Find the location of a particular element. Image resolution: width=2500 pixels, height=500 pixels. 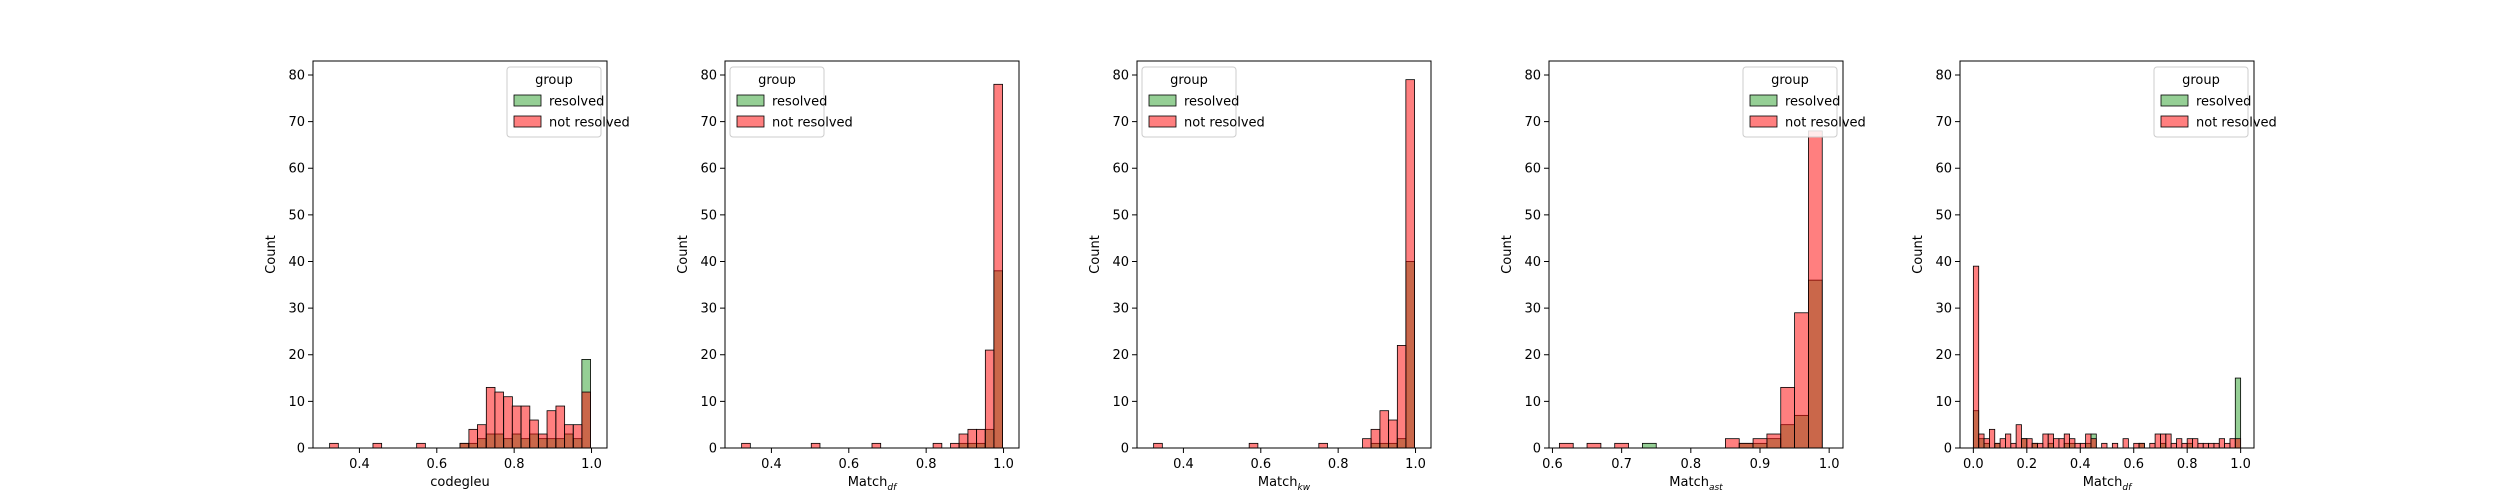

x-axis-label: Matchdf is located at coordinates (2108, 484).